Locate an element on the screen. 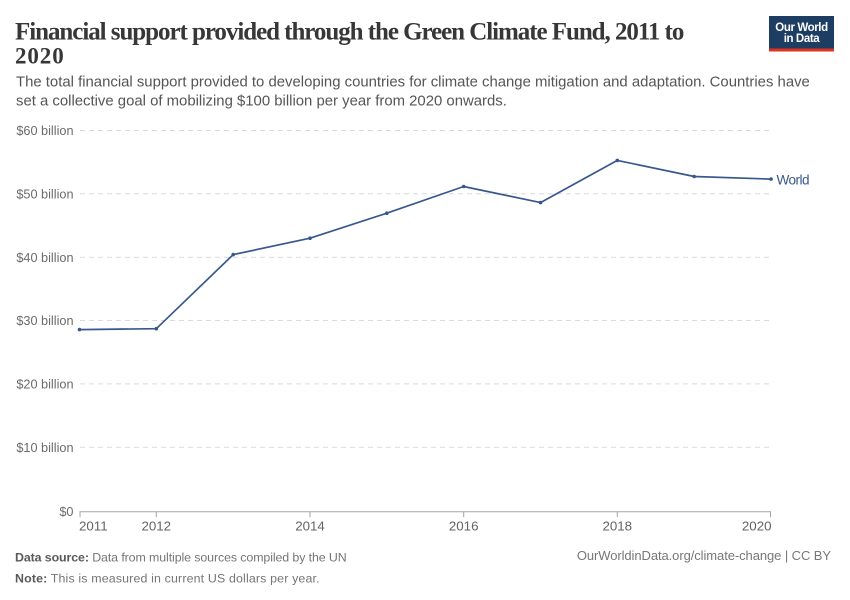  svg-text: 2018 is located at coordinates (618, 525).